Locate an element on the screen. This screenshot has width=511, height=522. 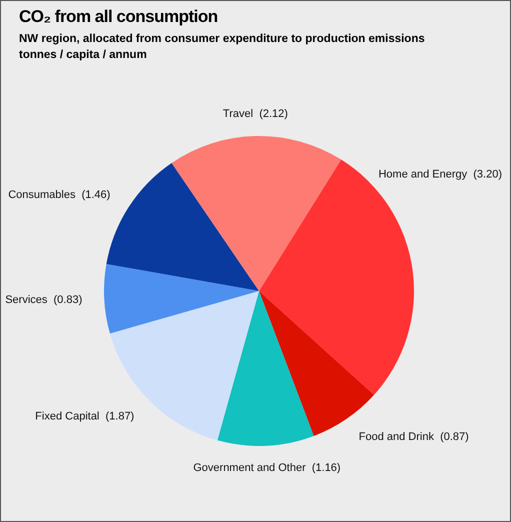
slice-label: Government and Other (1.16) is located at coordinates (267, 468).